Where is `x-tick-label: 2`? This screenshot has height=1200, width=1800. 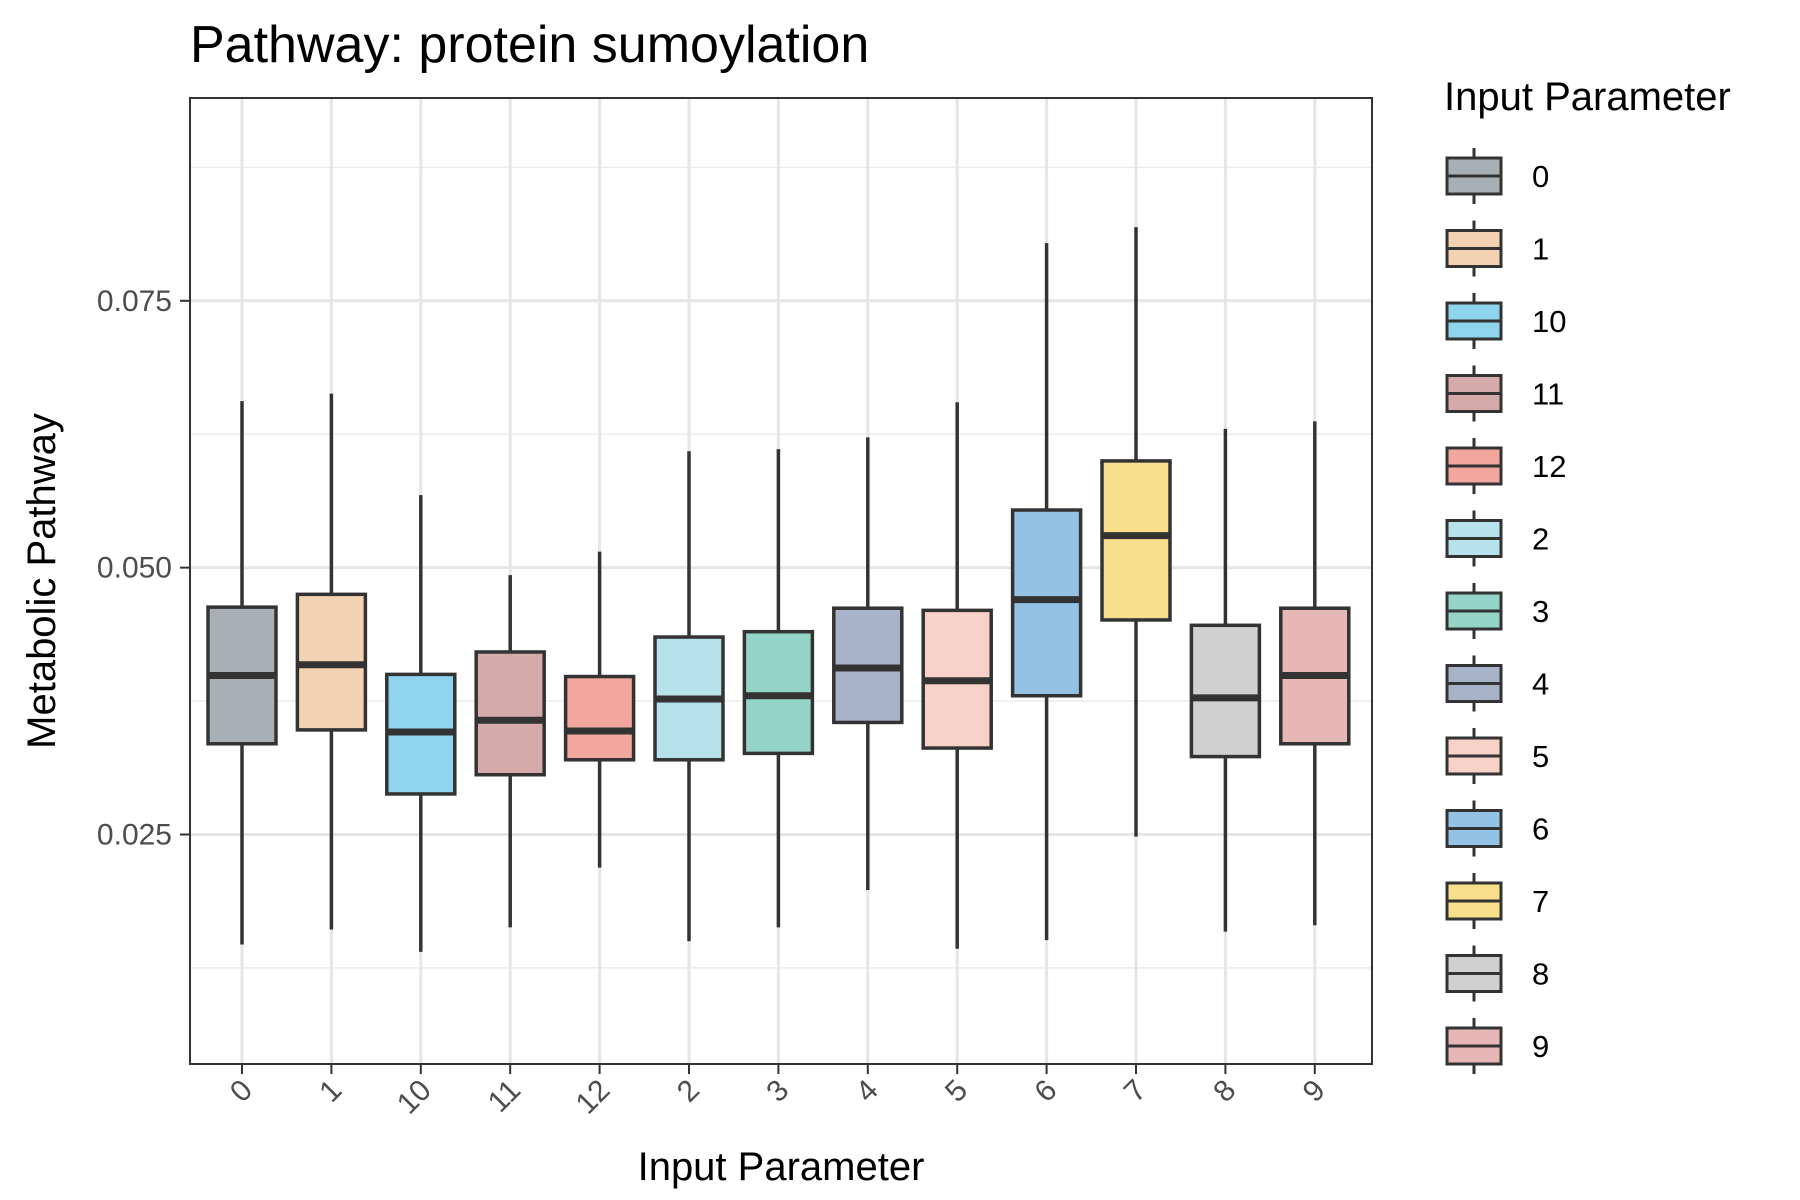
x-tick-label: 2 is located at coordinates (688, 1091).